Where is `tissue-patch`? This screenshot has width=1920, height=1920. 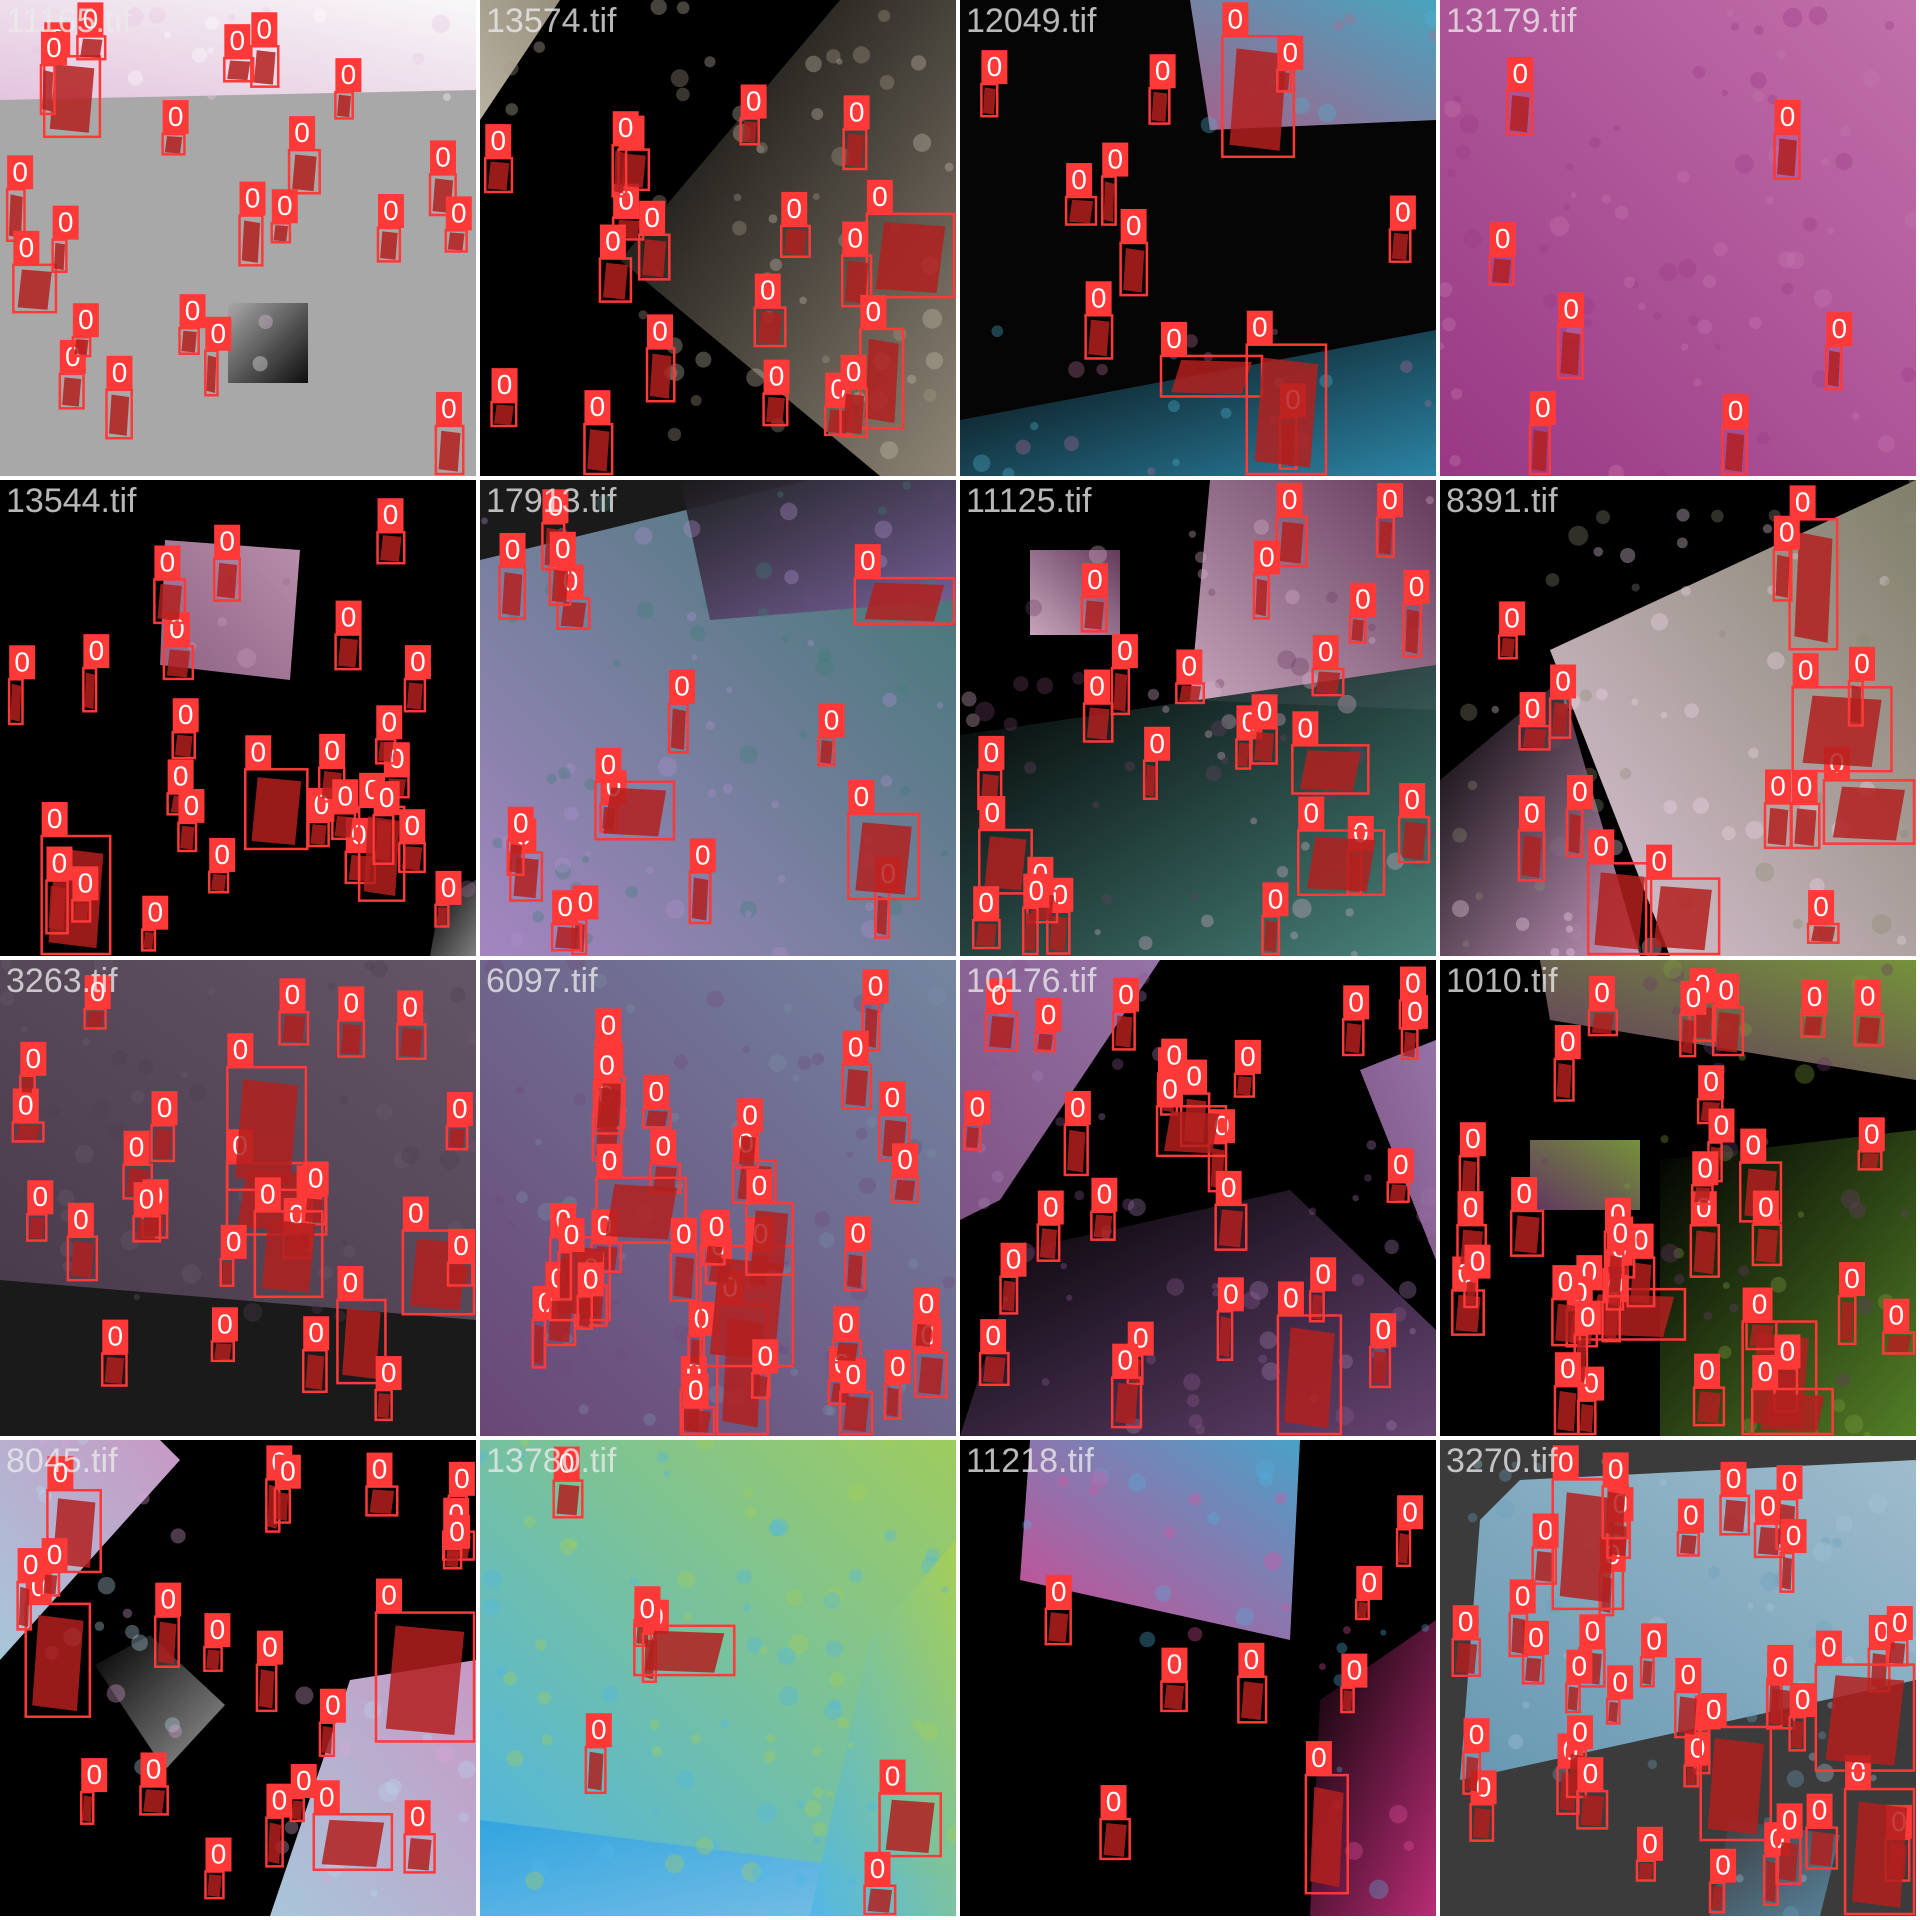 tissue-patch is located at coordinates (230, 610).